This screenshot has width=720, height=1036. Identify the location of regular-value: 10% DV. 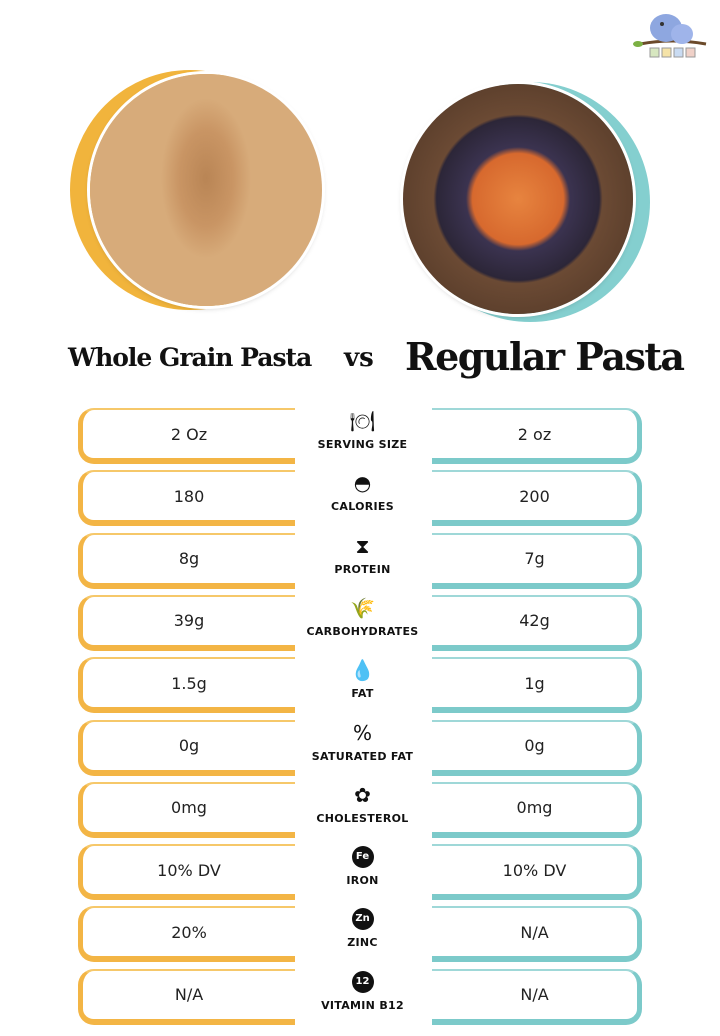
(537, 872).